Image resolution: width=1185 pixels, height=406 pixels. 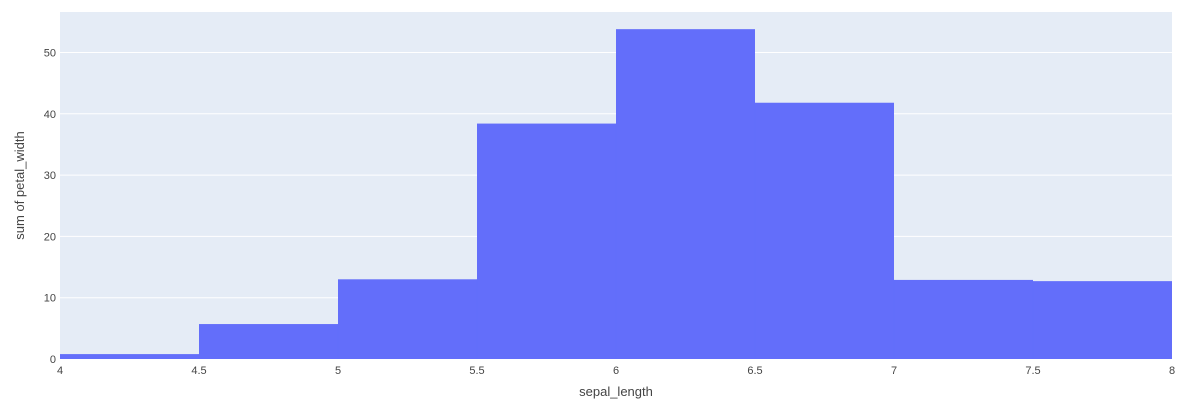 I want to click on x-tick-label-6: 7, so click(x=894, y=371).